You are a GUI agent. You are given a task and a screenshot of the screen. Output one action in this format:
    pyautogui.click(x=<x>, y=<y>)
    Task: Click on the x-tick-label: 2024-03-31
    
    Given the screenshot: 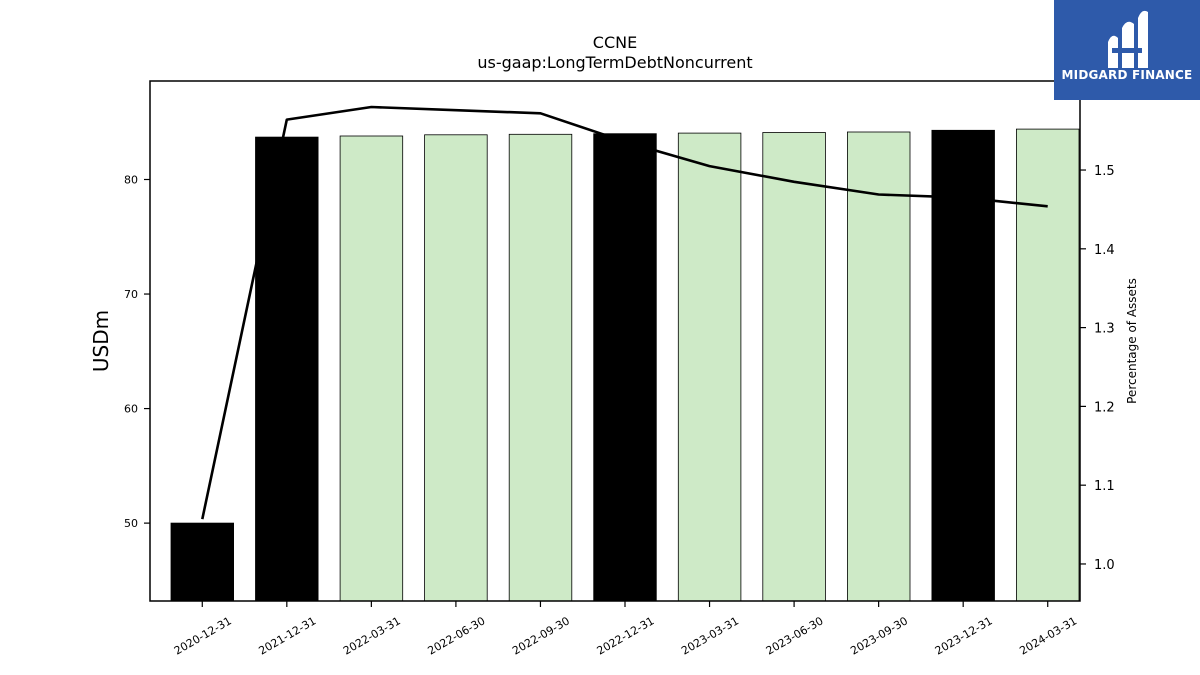 What is the action you would take?
    pyautogui.click(x=1048, y=635)
    